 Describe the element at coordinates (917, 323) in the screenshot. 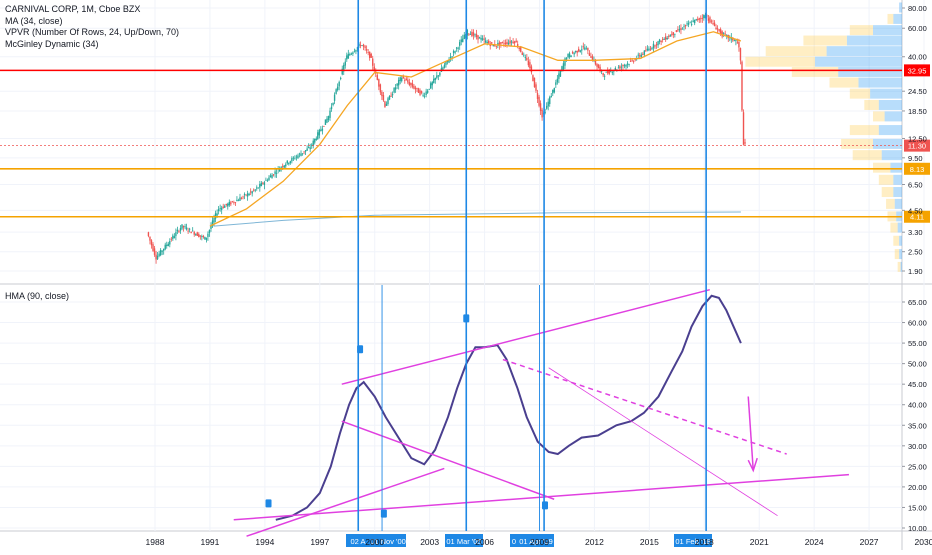

I see `y-tick-label: 60.00` at that location.